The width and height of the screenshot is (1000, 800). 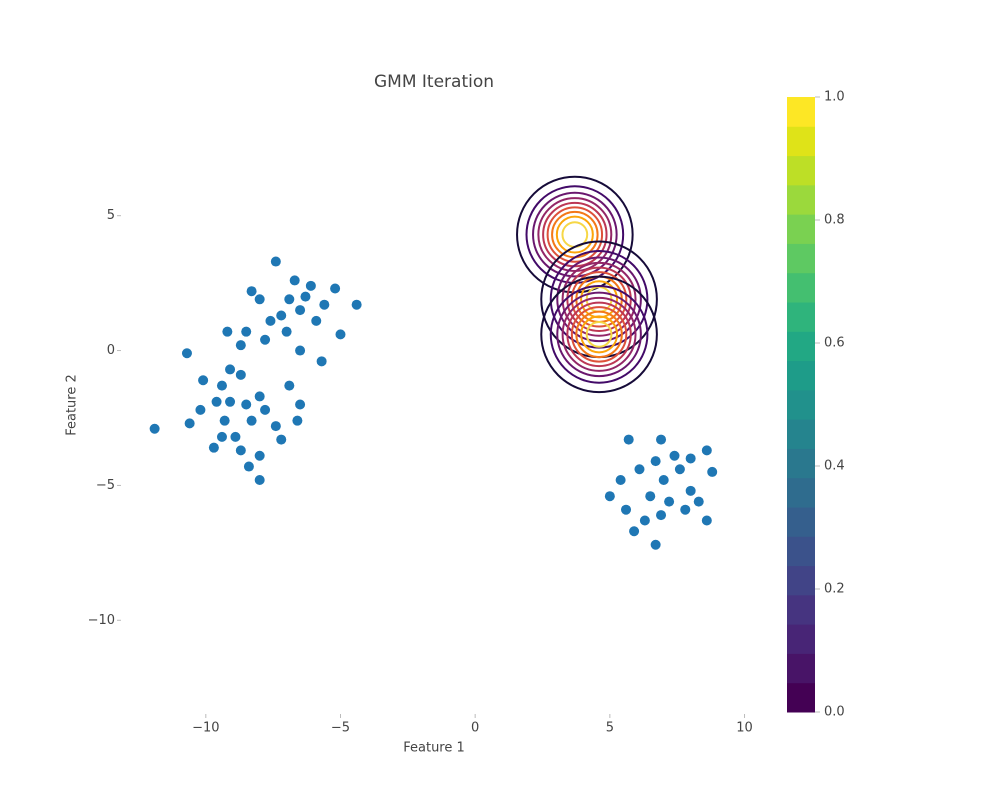 What do you see at coordinates (834, 343) in the screenshot?
I see `colorbar-tick-label: 0.6` at bounding box center [834, 343].